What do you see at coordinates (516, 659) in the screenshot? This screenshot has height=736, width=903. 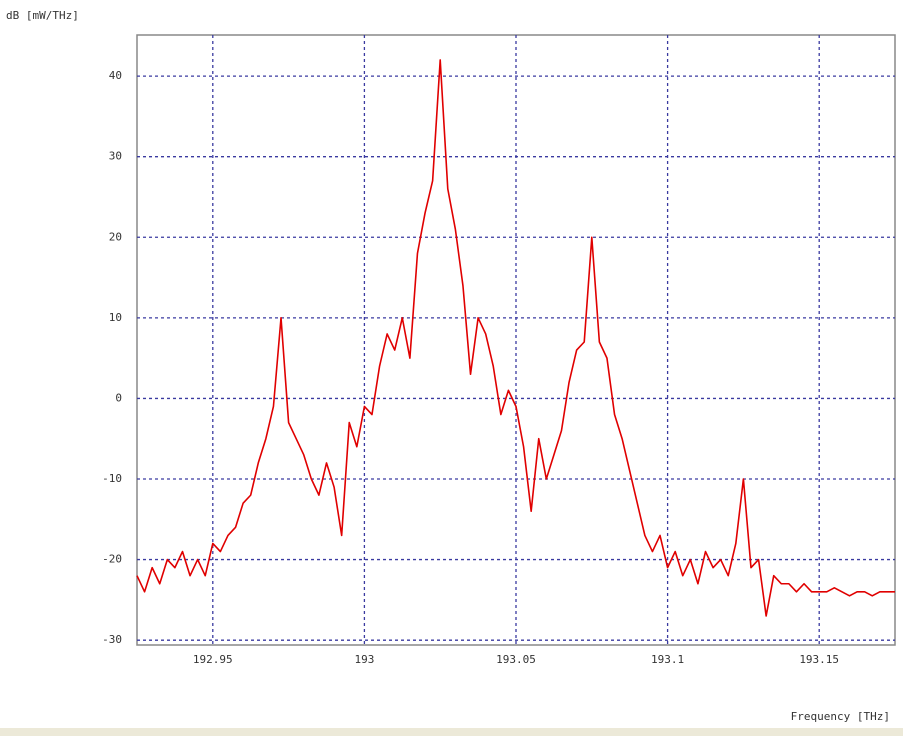 I see `x-tick-label: 193.05` at bounding box center [516, 659].